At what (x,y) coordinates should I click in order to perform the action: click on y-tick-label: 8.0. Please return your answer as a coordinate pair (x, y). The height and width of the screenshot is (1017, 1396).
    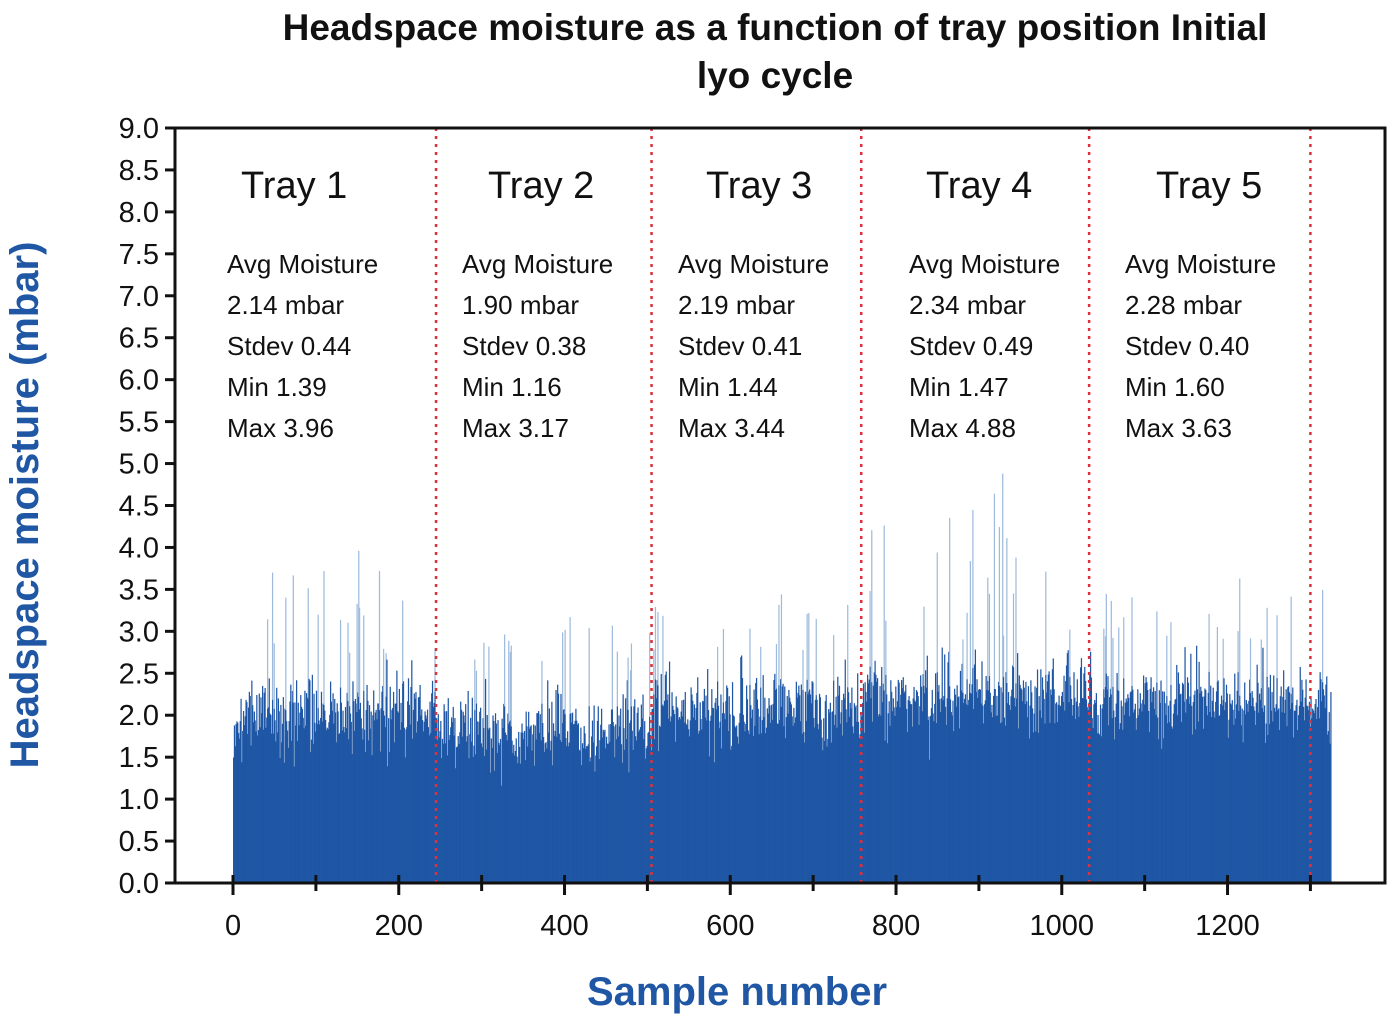
    Looking at the image, I should click on (139, 213).